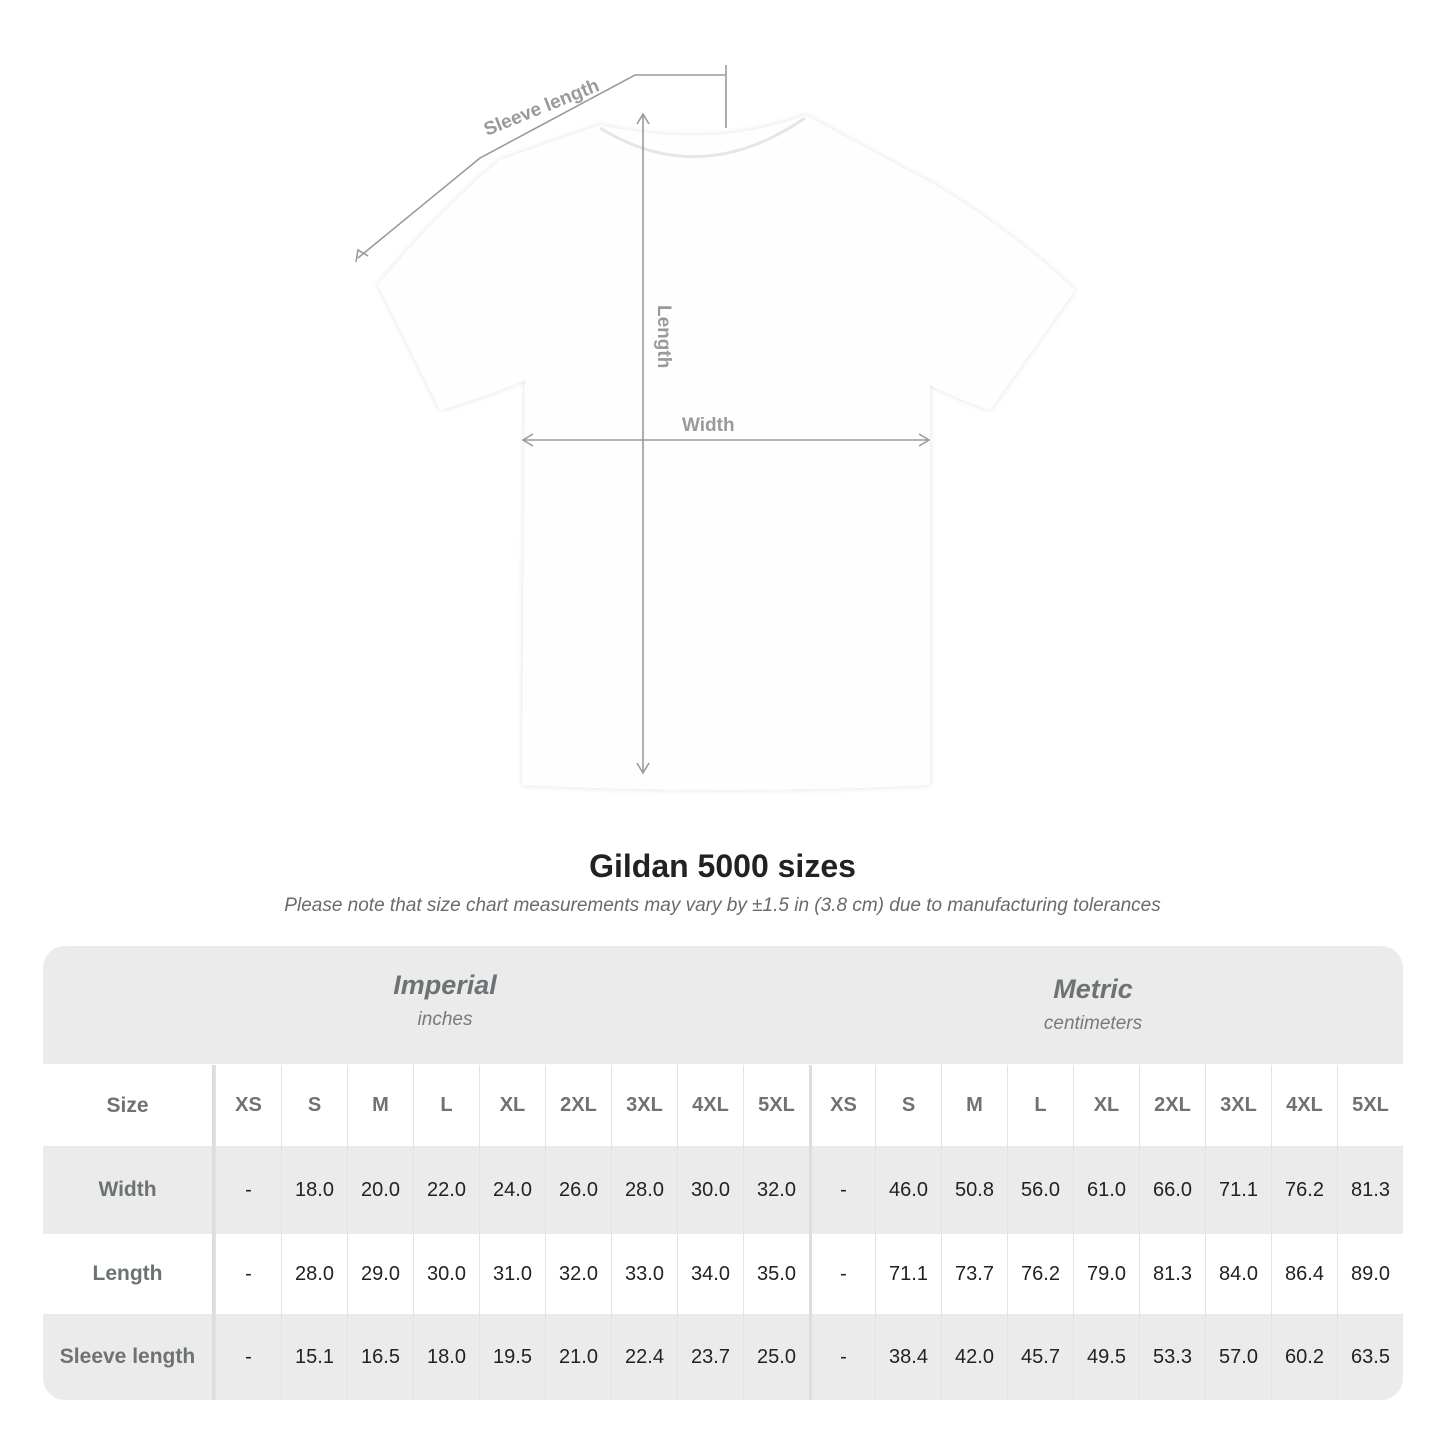  I want to click on table-cell: 50.8, so click(974, 1190).